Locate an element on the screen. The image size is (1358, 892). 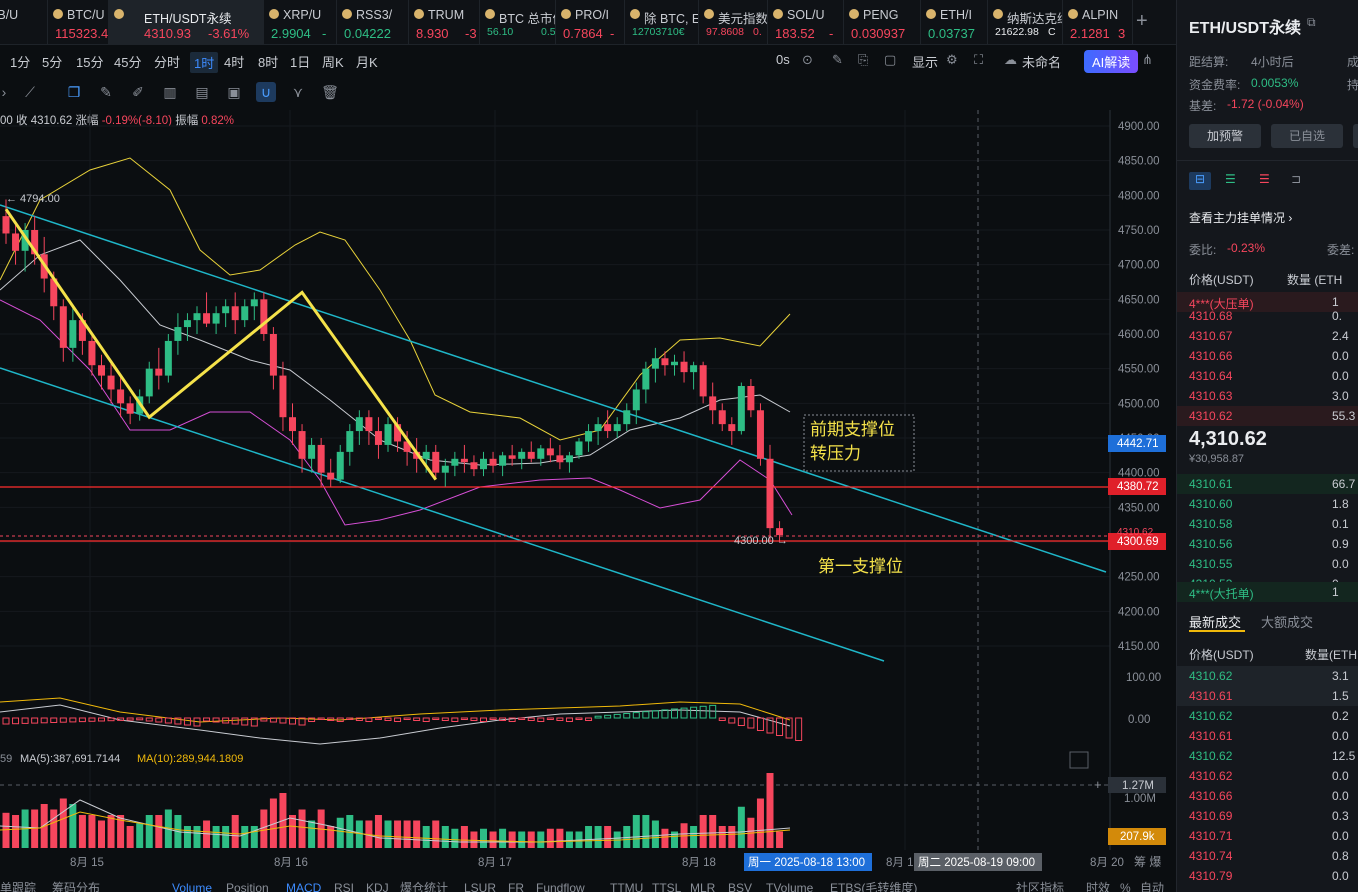
indicator-tab: 自动 is located at coordinates (1152, 886).